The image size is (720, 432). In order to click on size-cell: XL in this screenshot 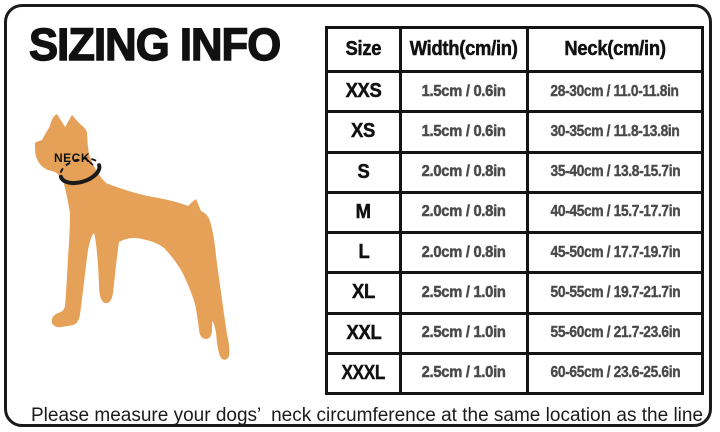, I will do `click(363, 293)`.